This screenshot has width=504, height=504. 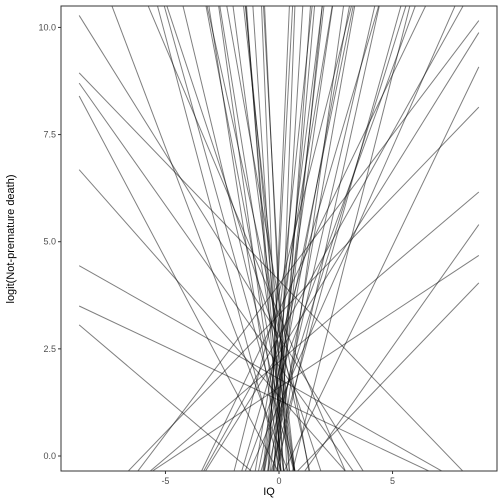 I want to click on y-tick-label: 5.0, so click(x=49, y=242).